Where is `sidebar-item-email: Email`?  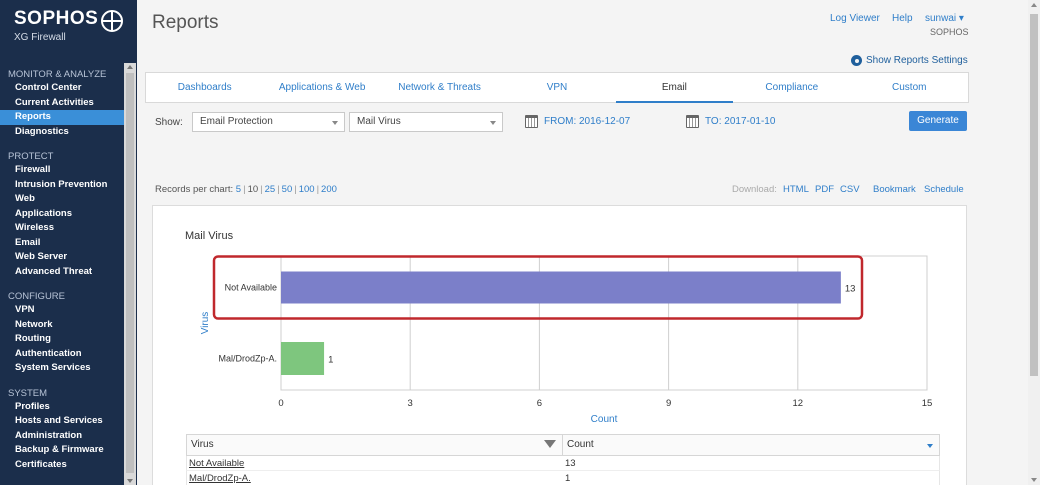 sidebar-item-email: Email is located at coordinates (28, 242).